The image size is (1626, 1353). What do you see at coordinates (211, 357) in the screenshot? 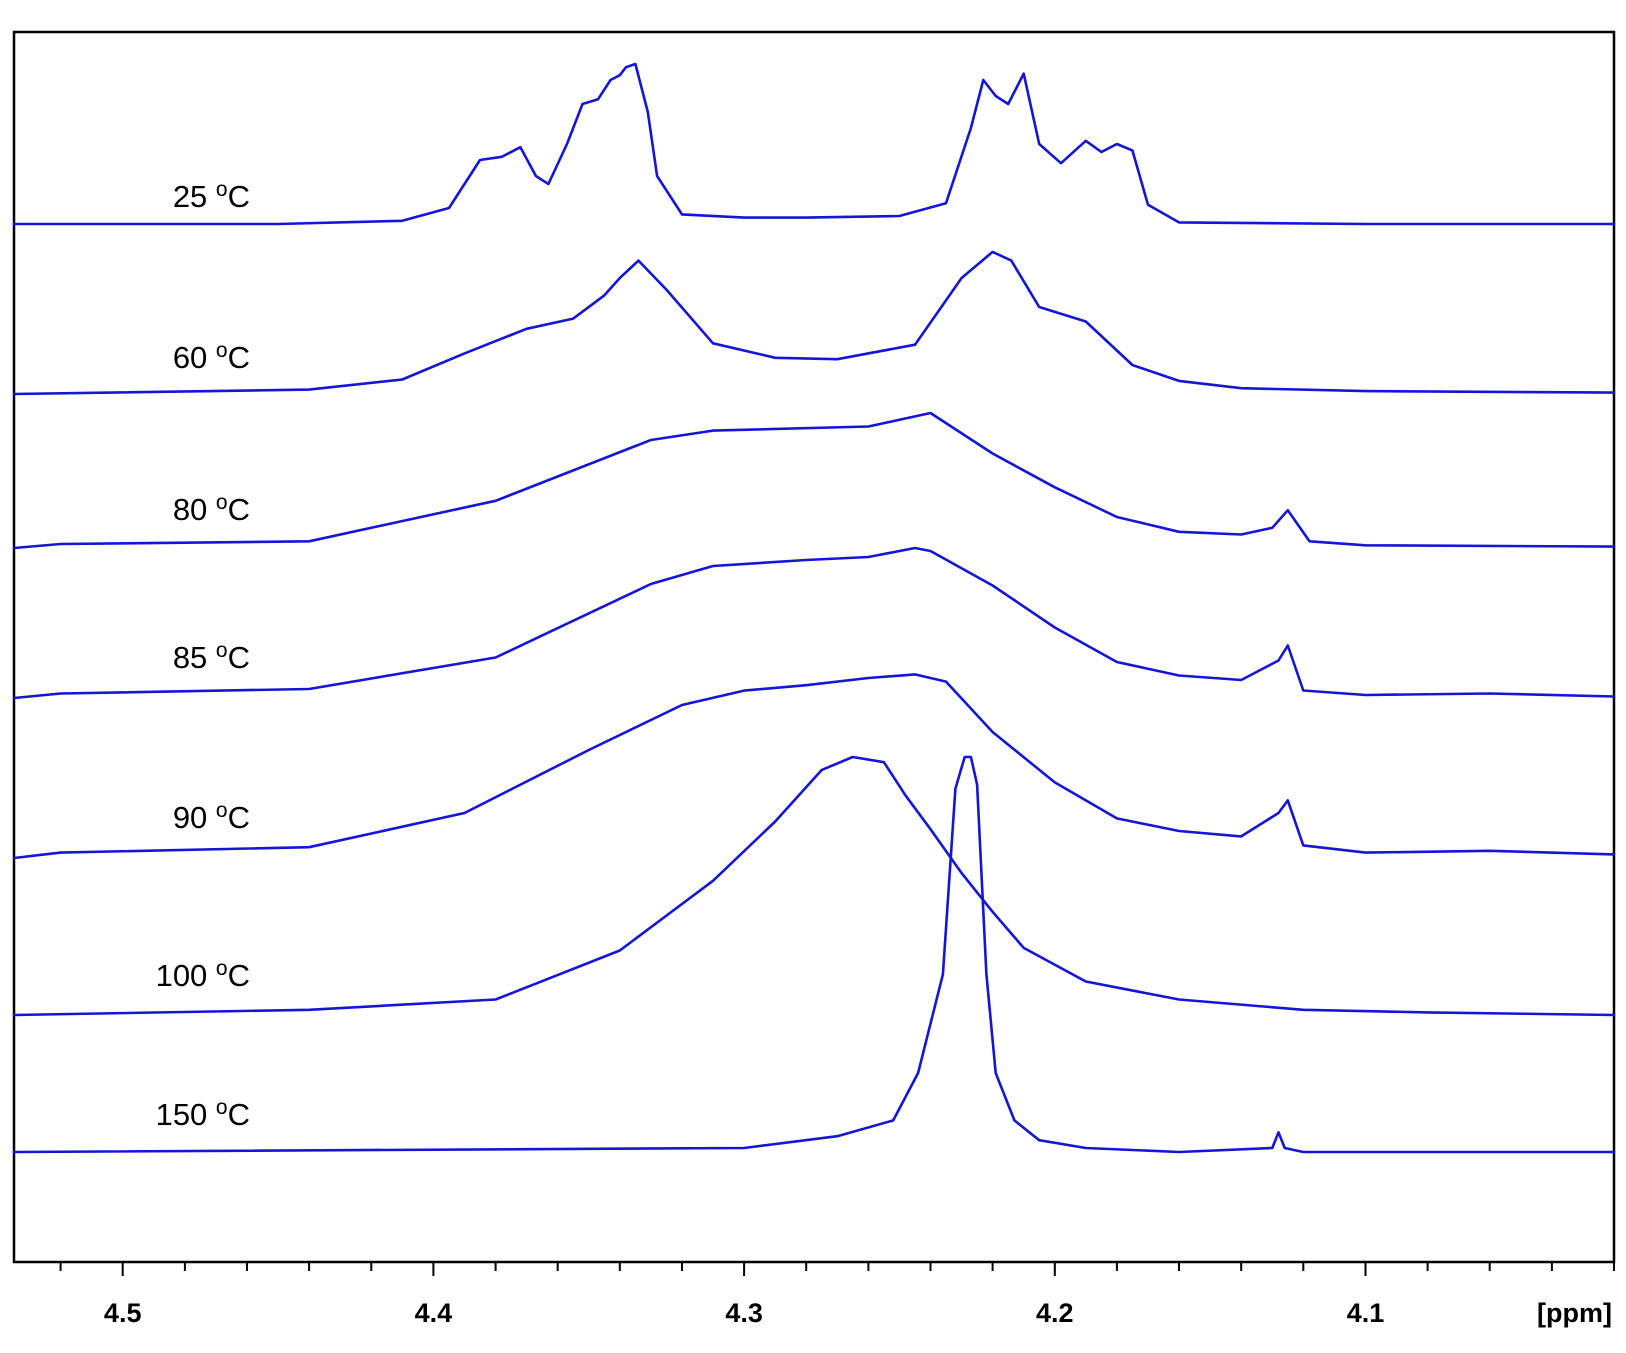
I see `trace-label-60c: 60 oC` at bounding box center [211, 357].